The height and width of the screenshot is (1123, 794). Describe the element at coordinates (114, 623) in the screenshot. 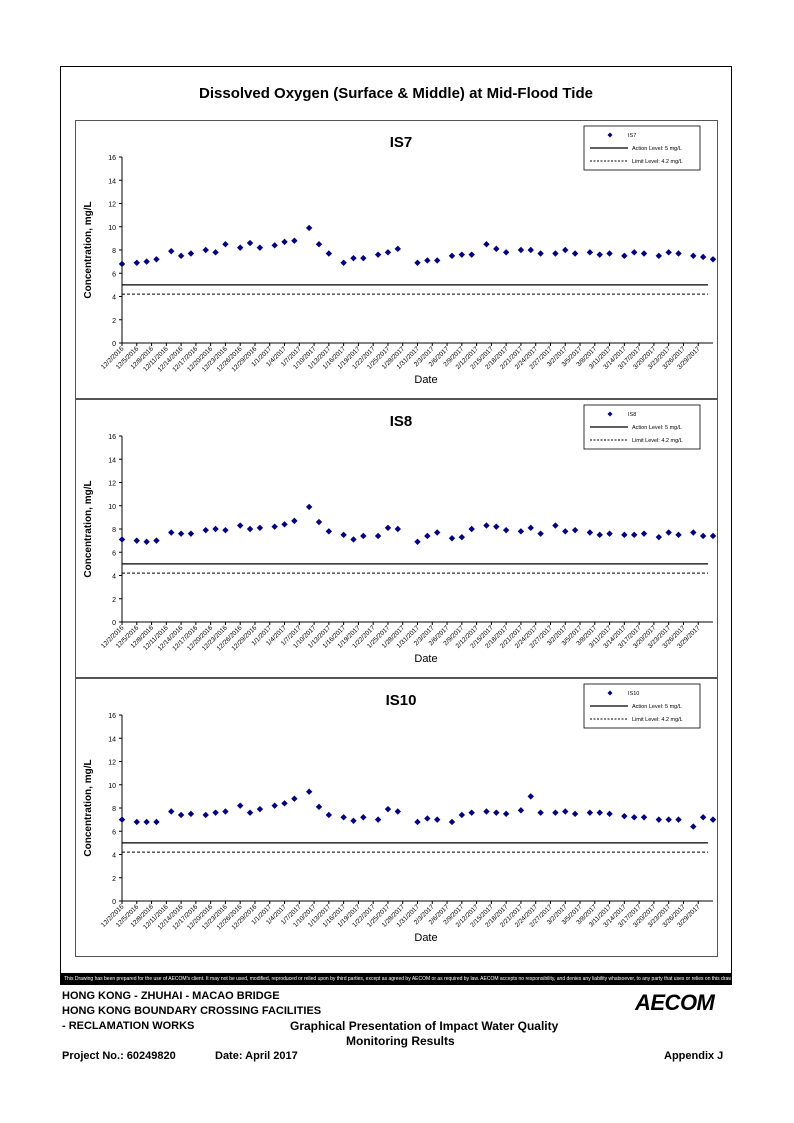

I see `y-tick-label: 0` at that location.